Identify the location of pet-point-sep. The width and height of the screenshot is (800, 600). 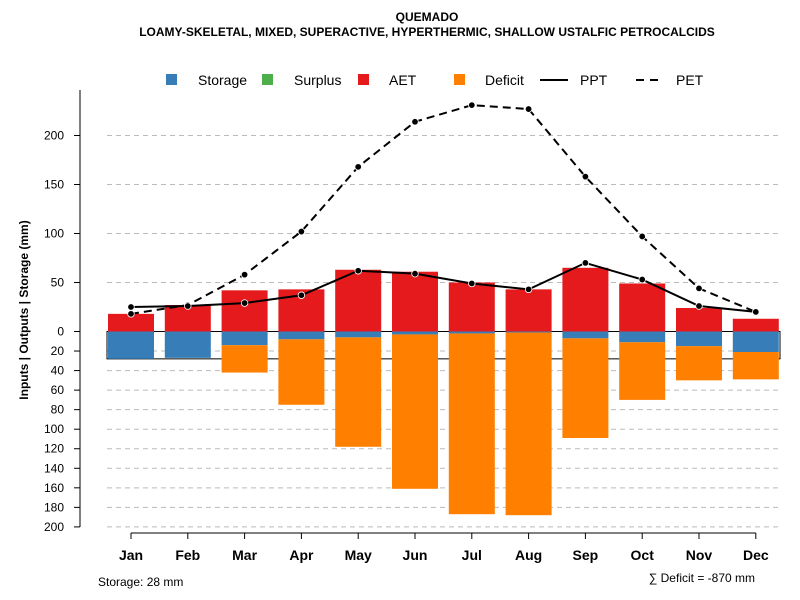
(585, 176).